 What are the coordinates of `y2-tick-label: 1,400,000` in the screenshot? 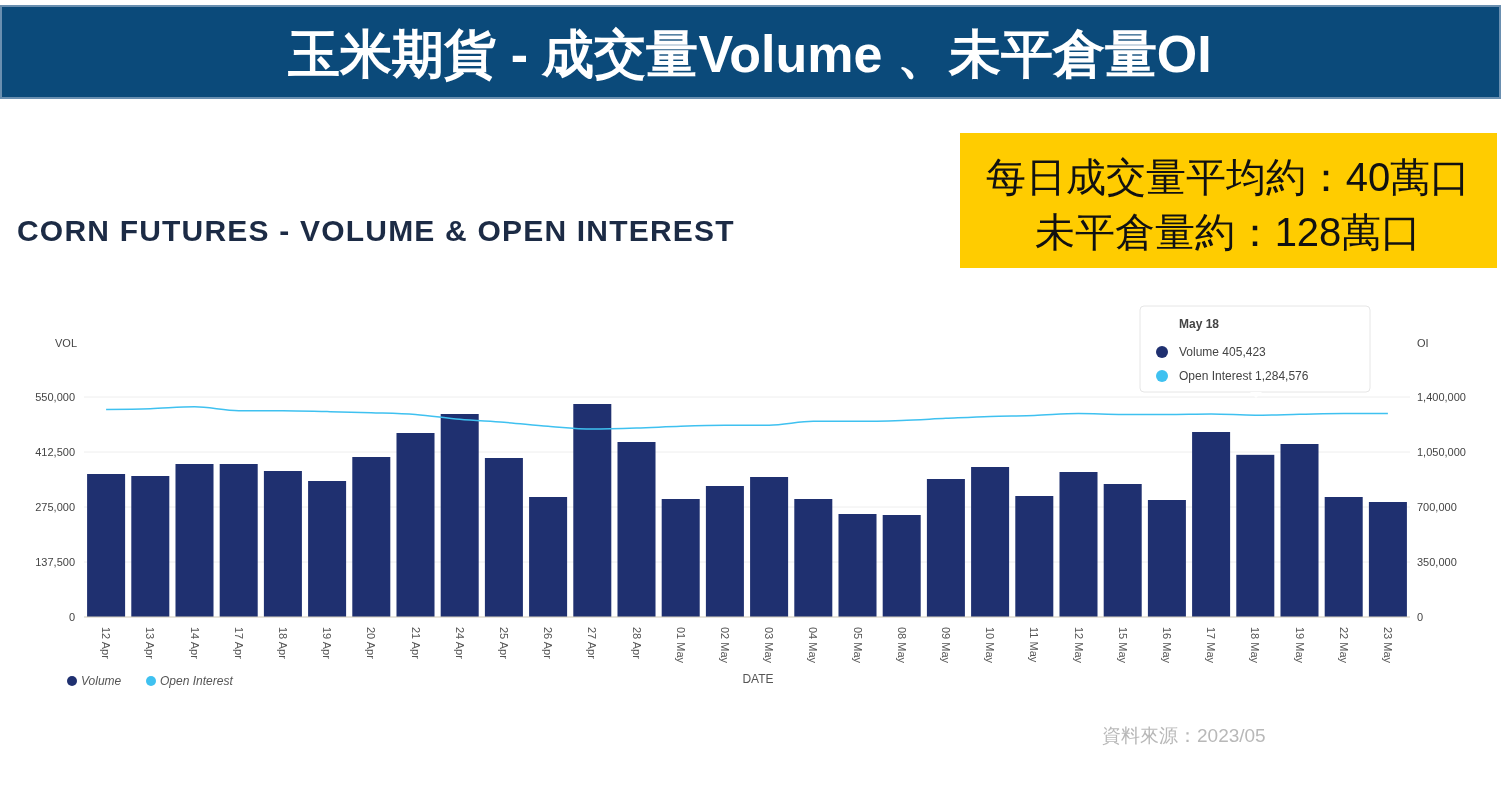 It's located at (1441, 396).